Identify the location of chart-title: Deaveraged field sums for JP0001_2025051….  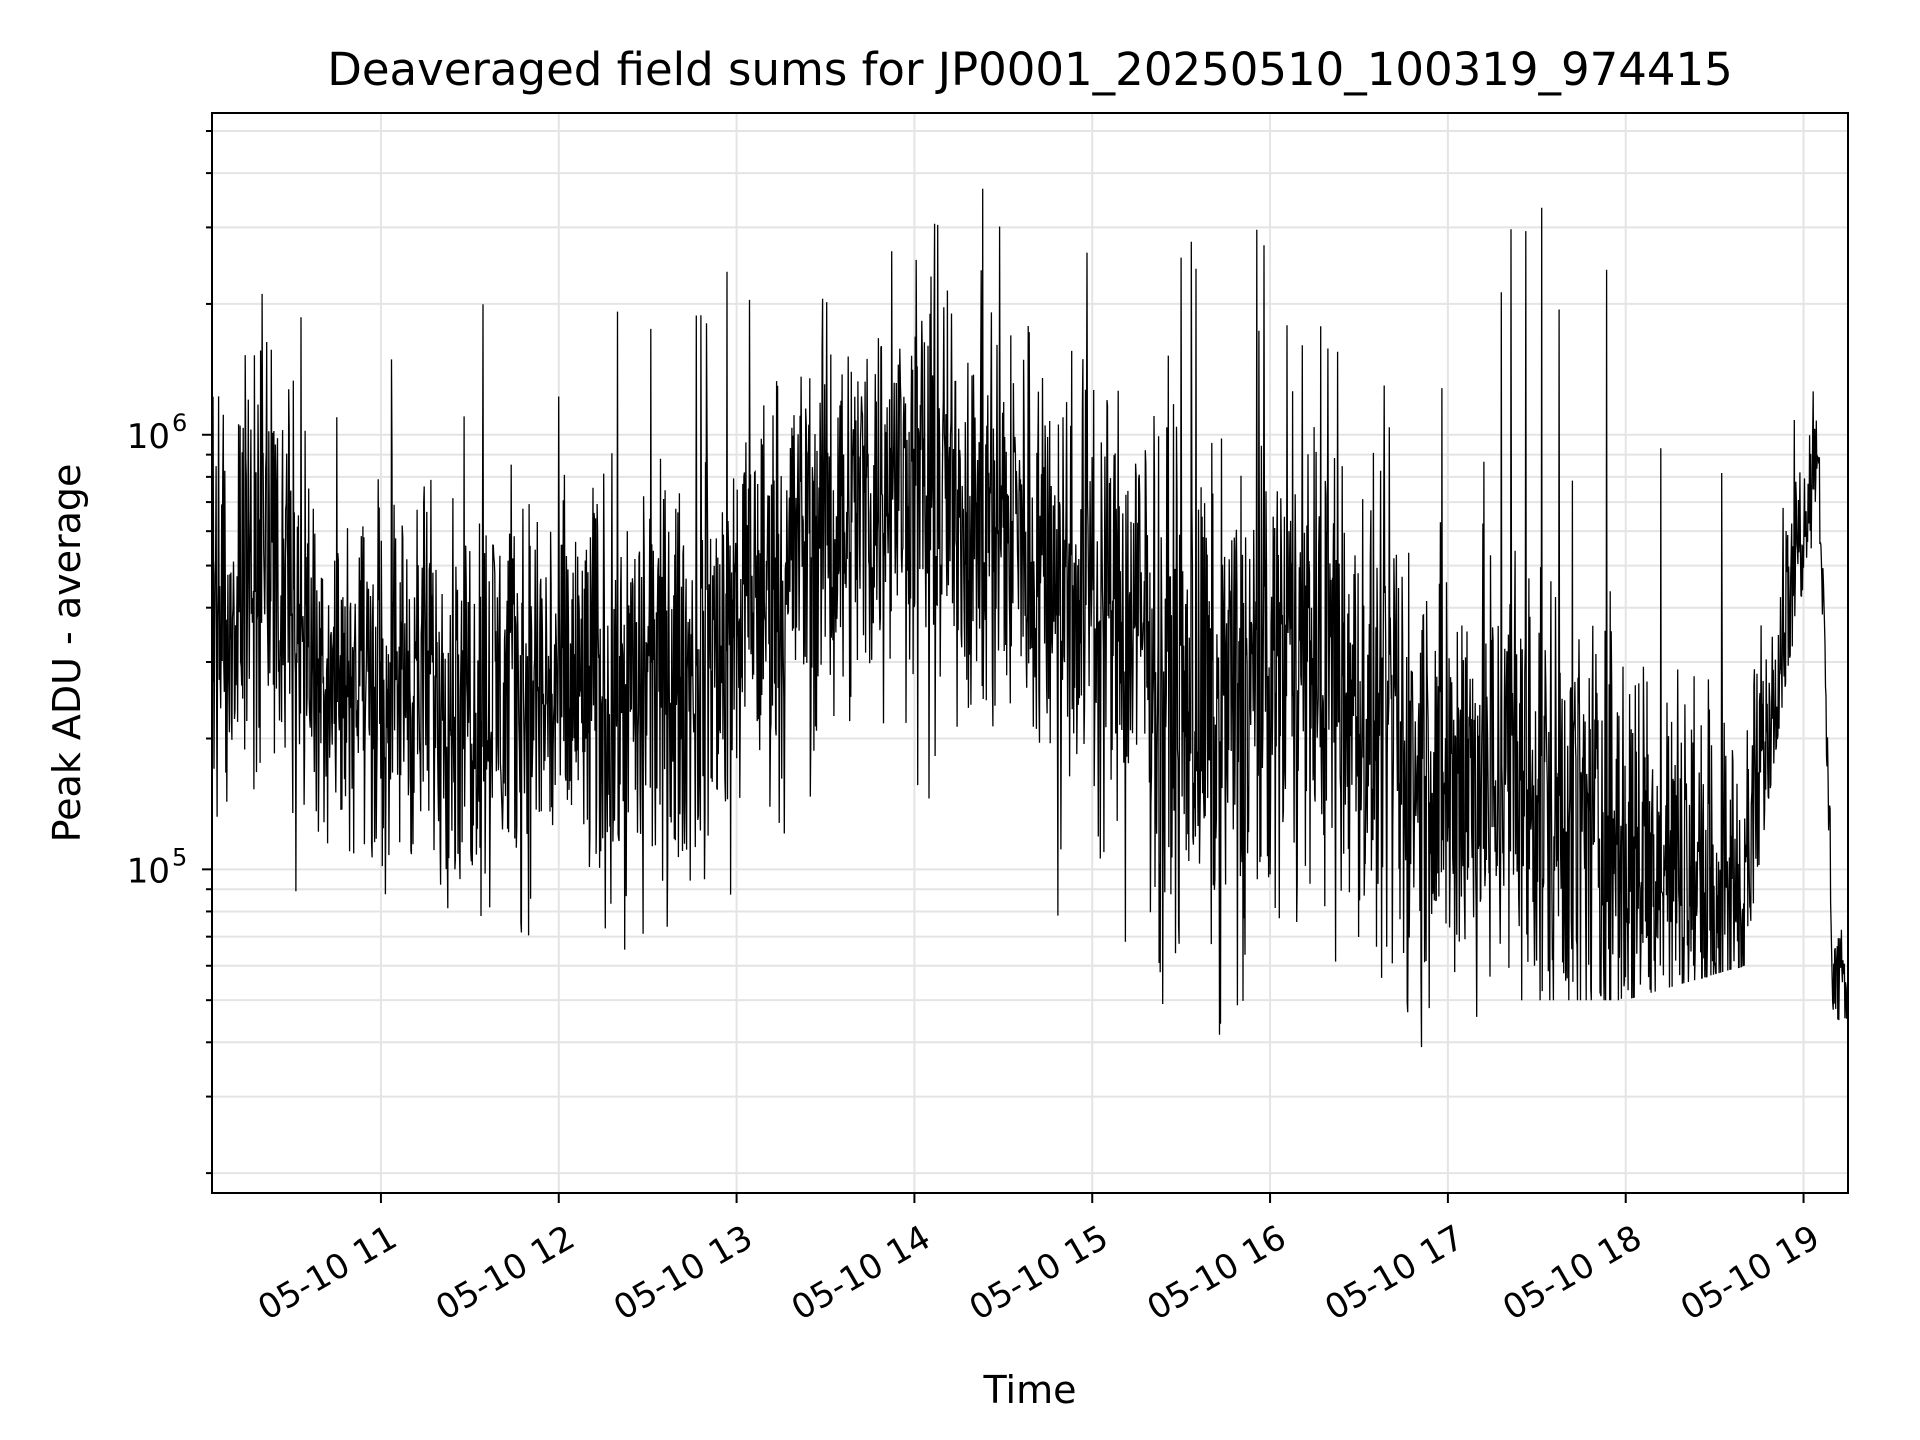
(1030, 69).